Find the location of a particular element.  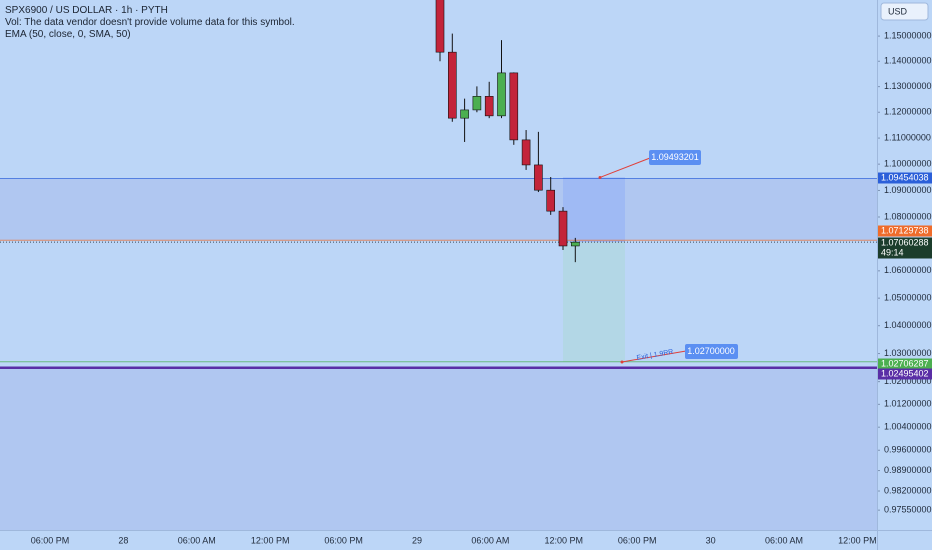

y-tick-label: 1.02000000 is located at coordinates (908, 381).